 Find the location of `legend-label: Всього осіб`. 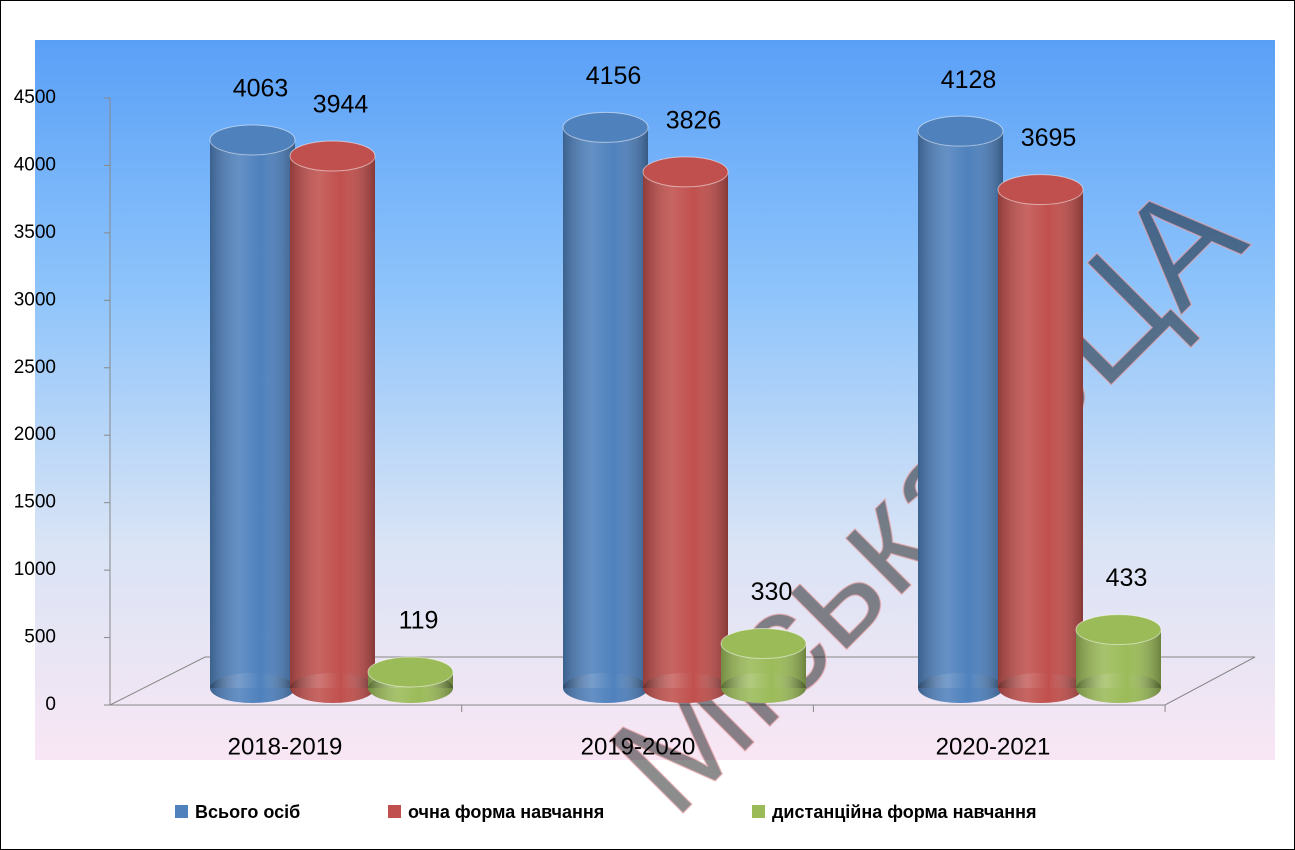

legend-label: Всього осіб is located at coordinates (247, 812).